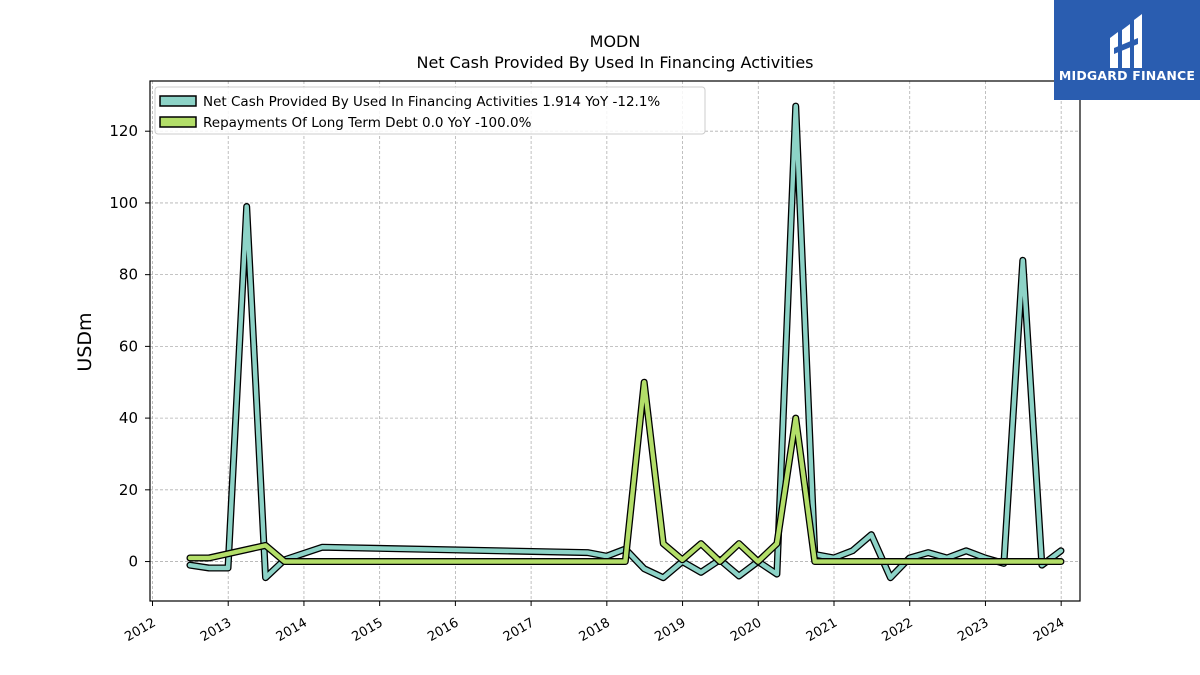  What do you see at coordinates (216, 630) in the screenshot?
I see `x-tick-label: 2013` at bounding box center [216, 630].